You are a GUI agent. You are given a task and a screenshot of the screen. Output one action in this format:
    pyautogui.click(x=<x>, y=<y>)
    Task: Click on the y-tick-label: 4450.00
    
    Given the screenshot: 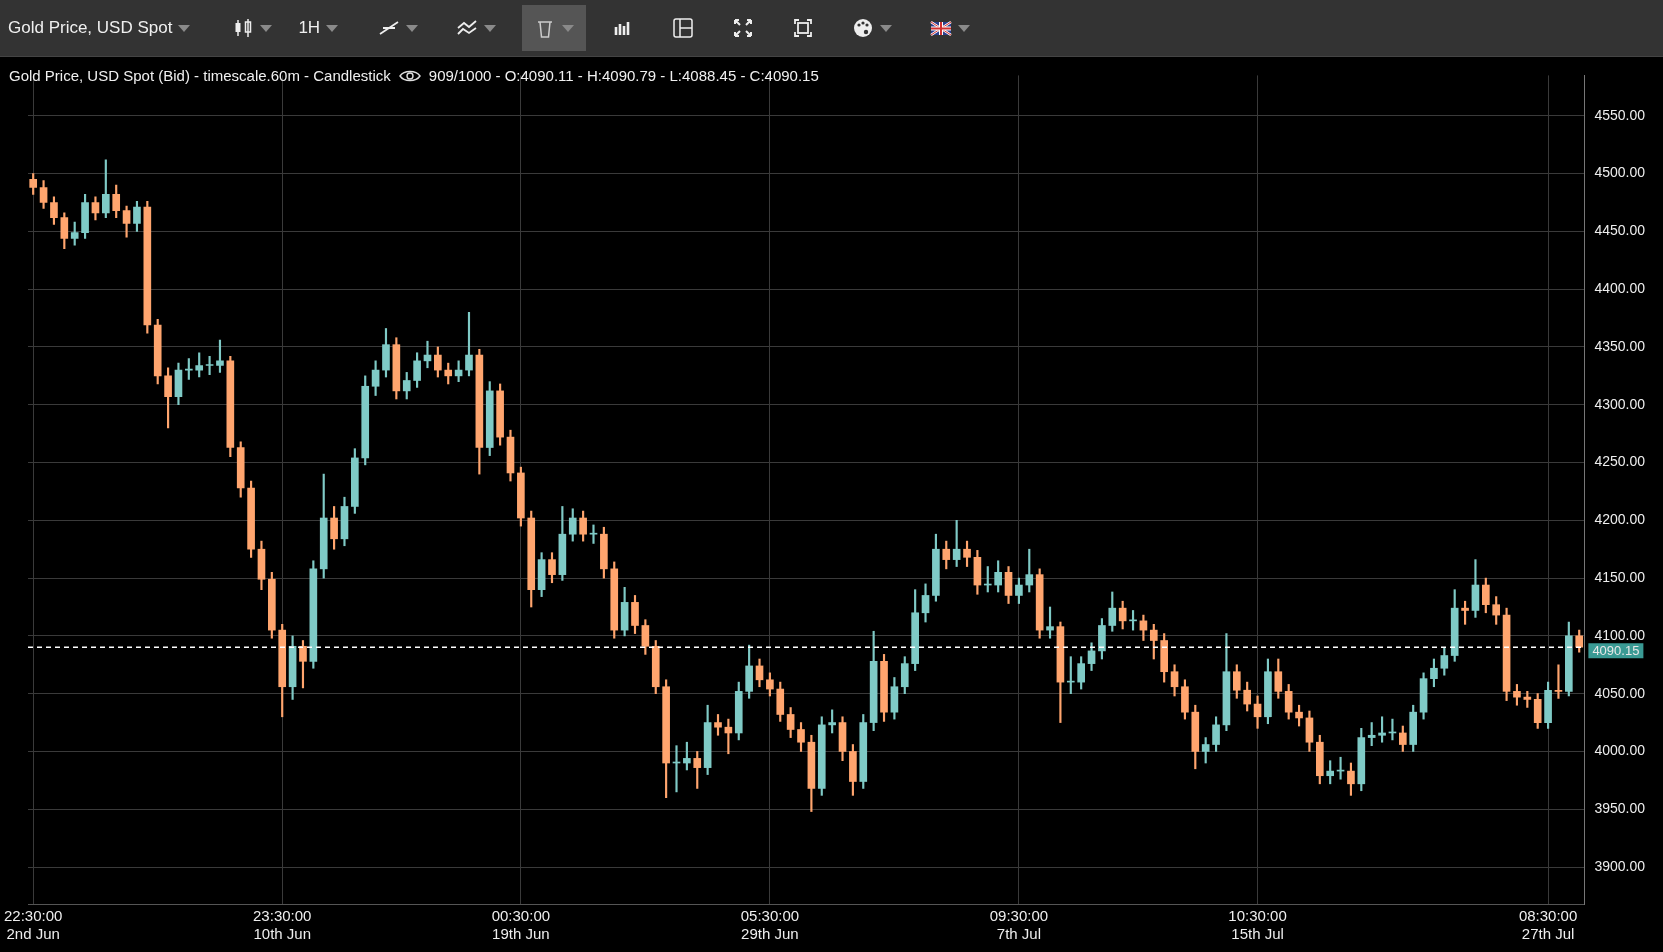 What is the action you would take?
    pyautogui.click(x=1620, y=230)
    